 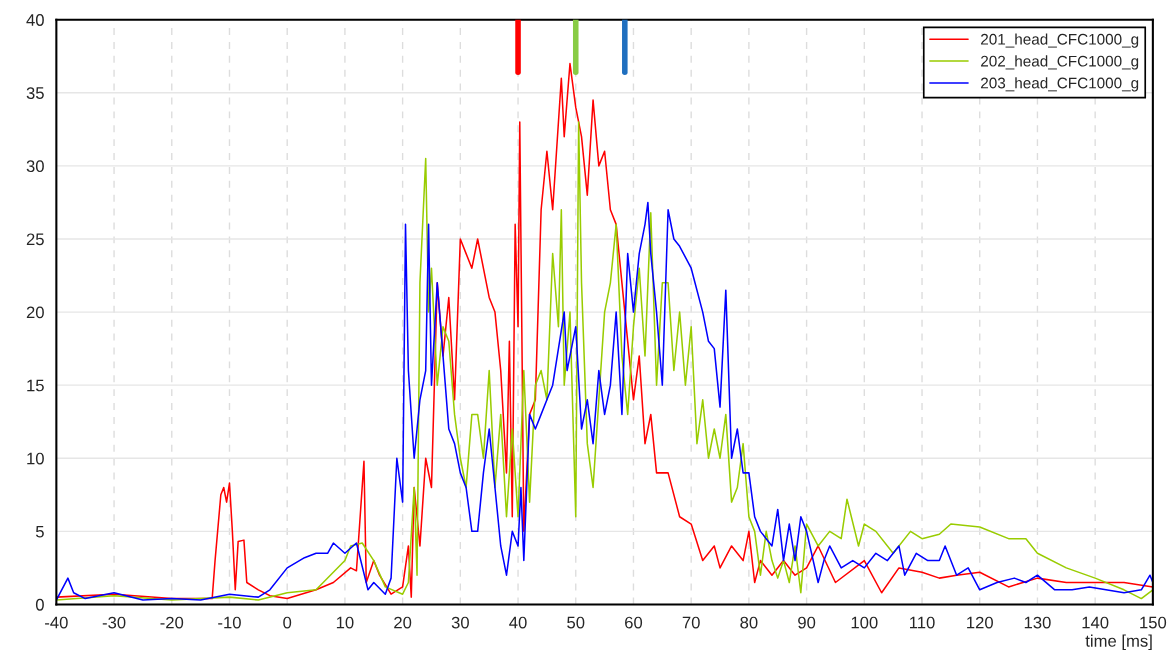 I want to click on y-tick-label: 30, so click(x=35, y=166).